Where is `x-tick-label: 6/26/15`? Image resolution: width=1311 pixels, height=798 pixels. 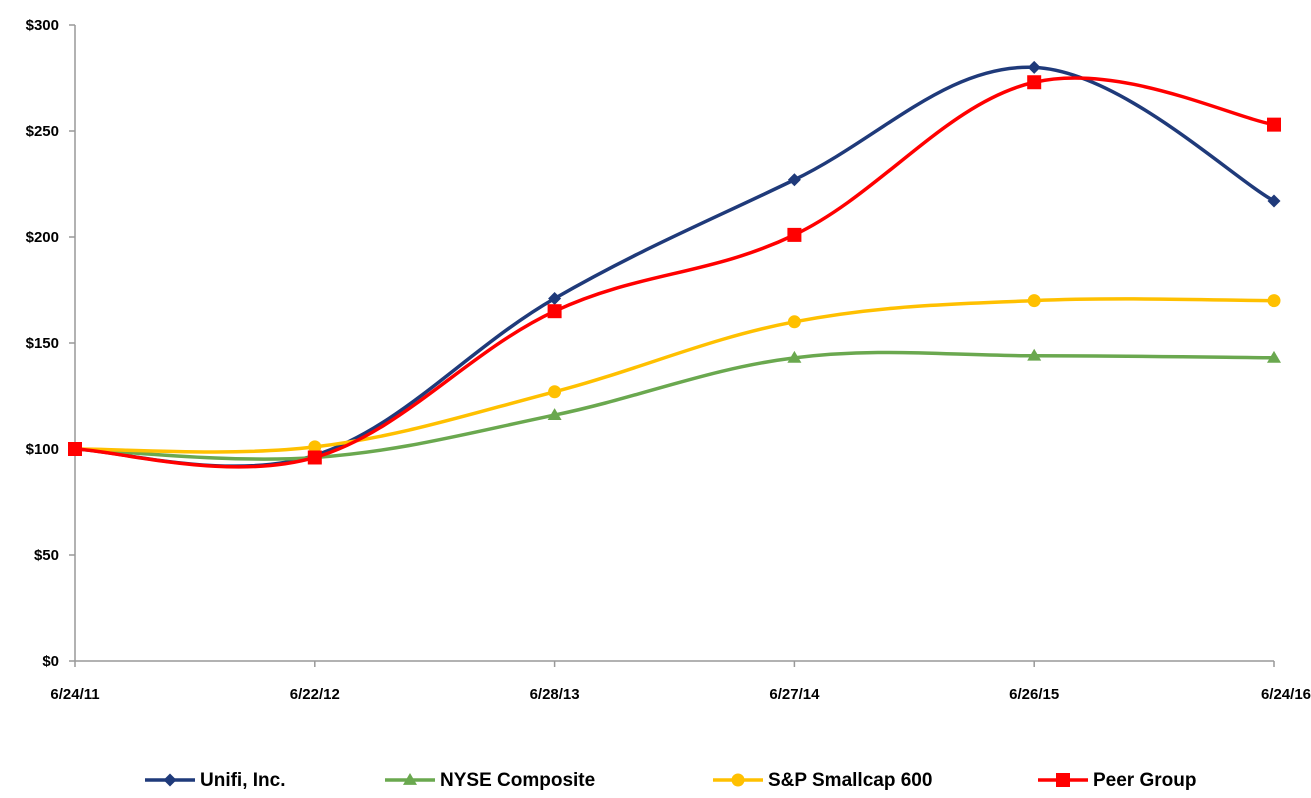
x-tick-label: 6/26/15 is located at coordinates (1034, 694).